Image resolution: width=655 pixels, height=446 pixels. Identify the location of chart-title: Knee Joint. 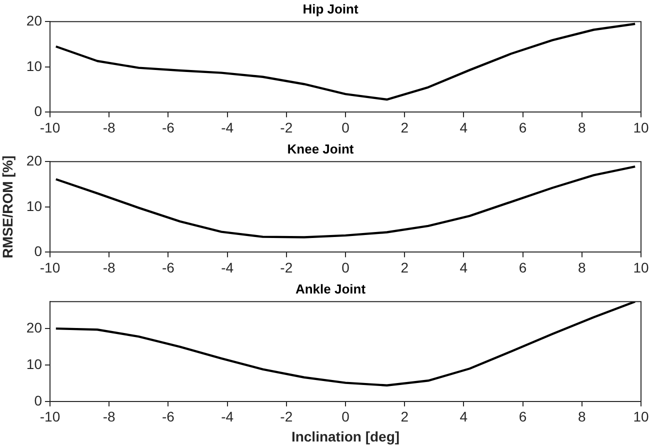
(320, 148).